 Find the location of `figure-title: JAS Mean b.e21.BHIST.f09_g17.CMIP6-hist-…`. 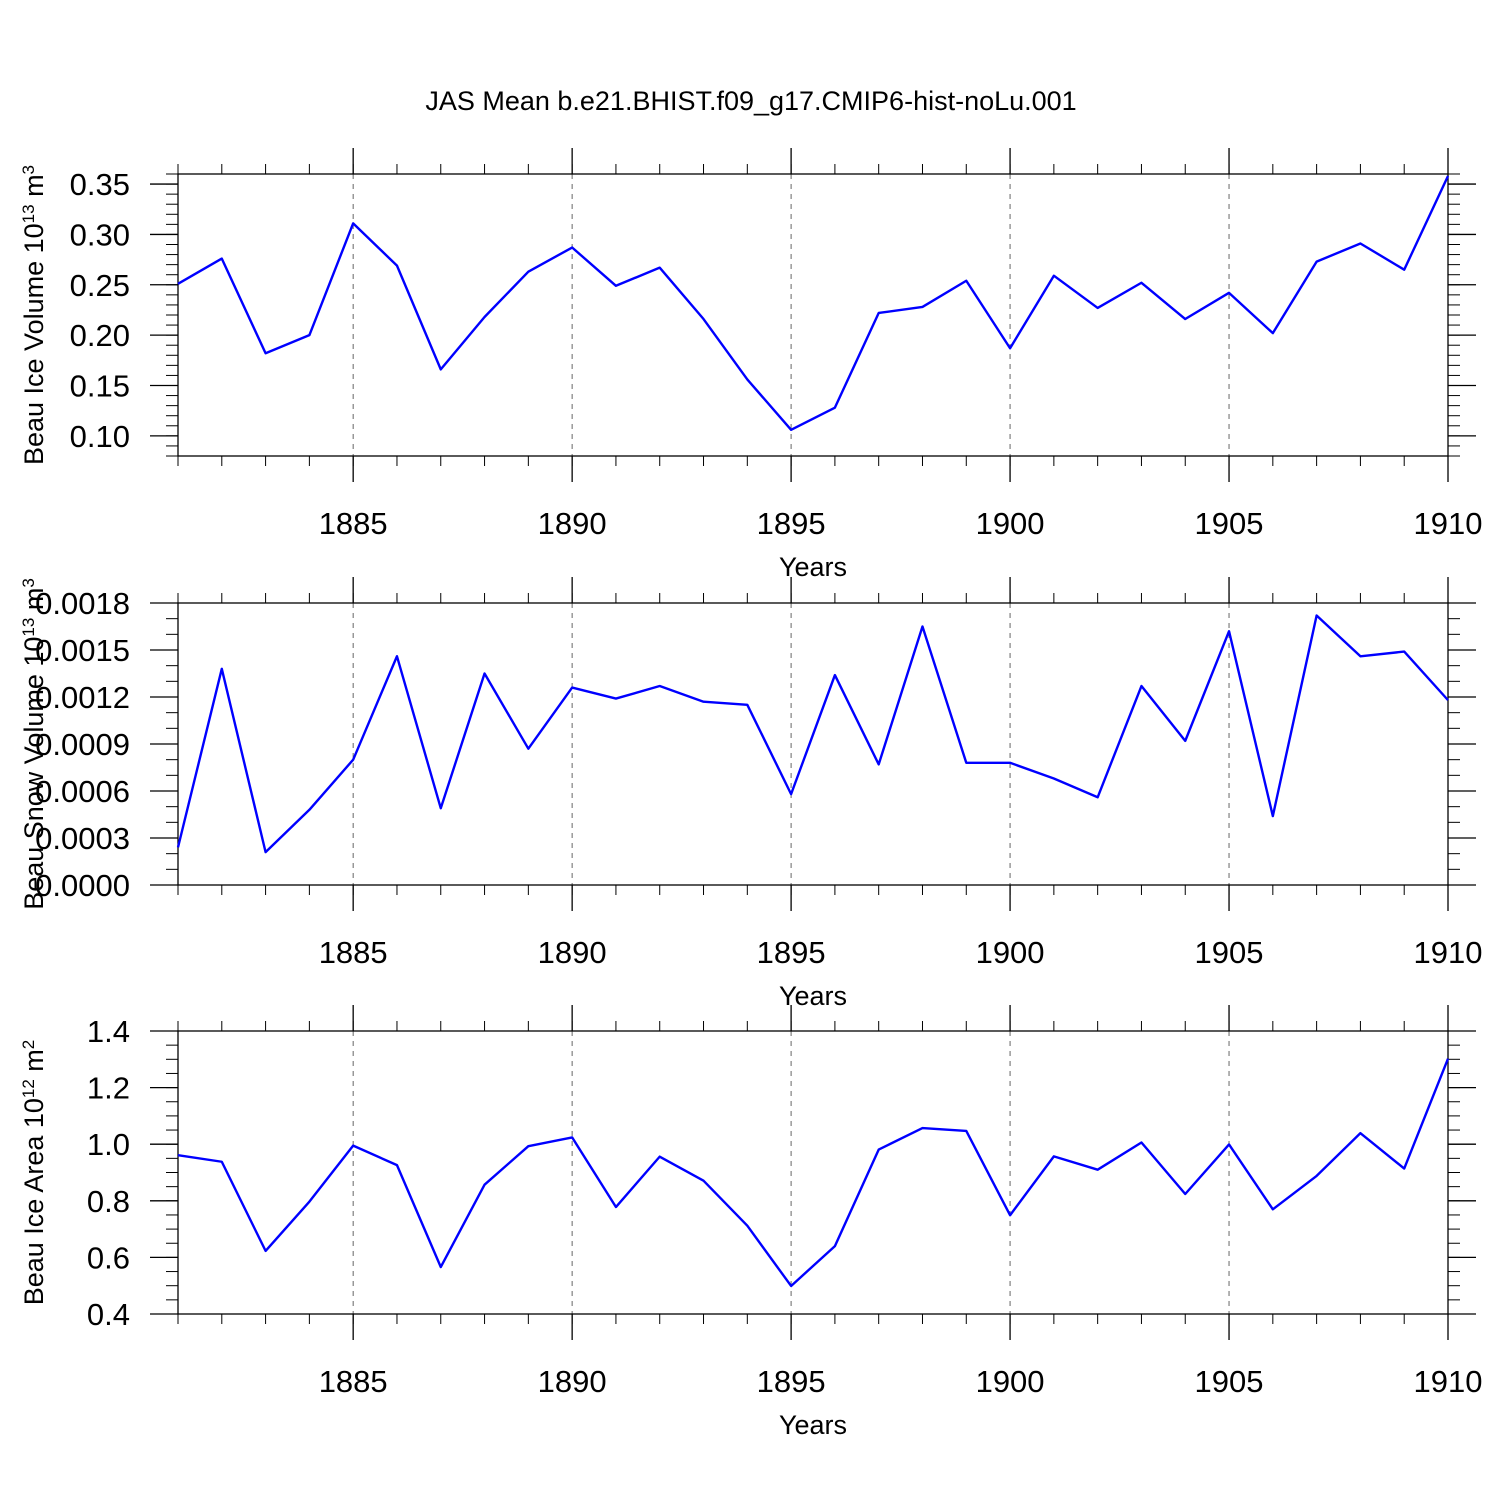

figure-title: JAS Mean b.e21.BHIST.f09_g17.CMIP6-hist-… is located at coordinates (750, 101).